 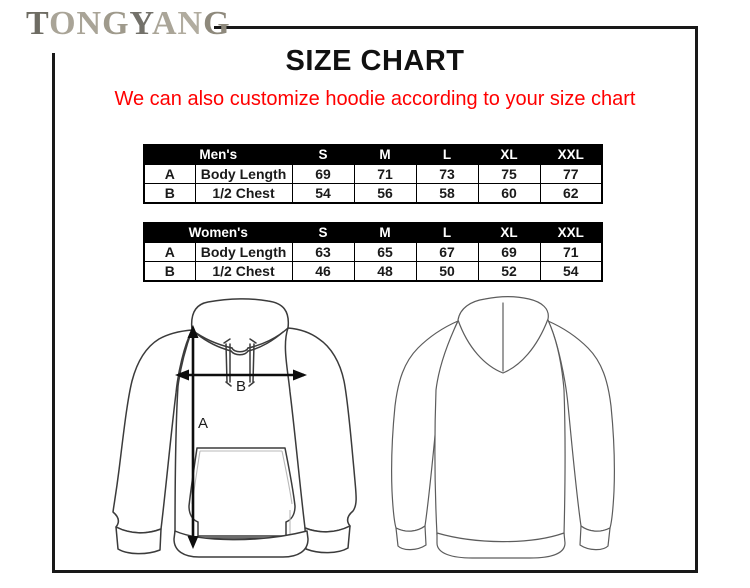 What do you see at coordinates (234, 428) in the screenshot?
I see `hoodie-front-diagram: A B` at bounding box center [234, 428].